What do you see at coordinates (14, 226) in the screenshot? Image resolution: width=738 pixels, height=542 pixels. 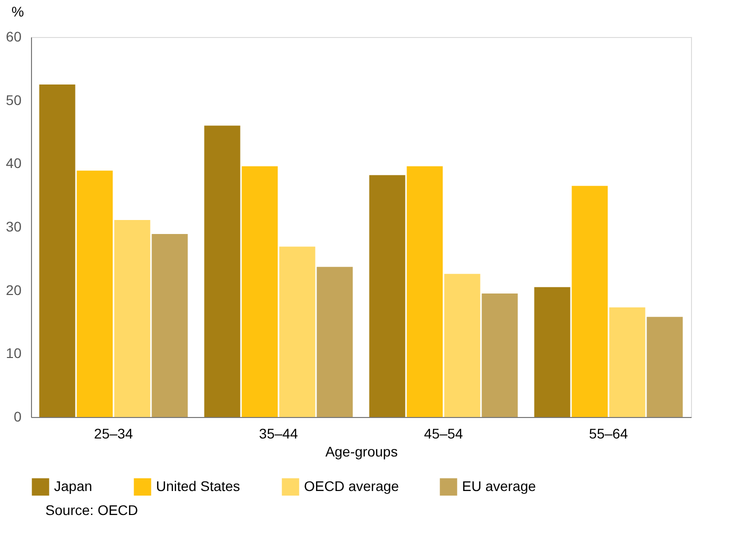 I see `y-tick-label: 30` at bounding box center [14, 226].